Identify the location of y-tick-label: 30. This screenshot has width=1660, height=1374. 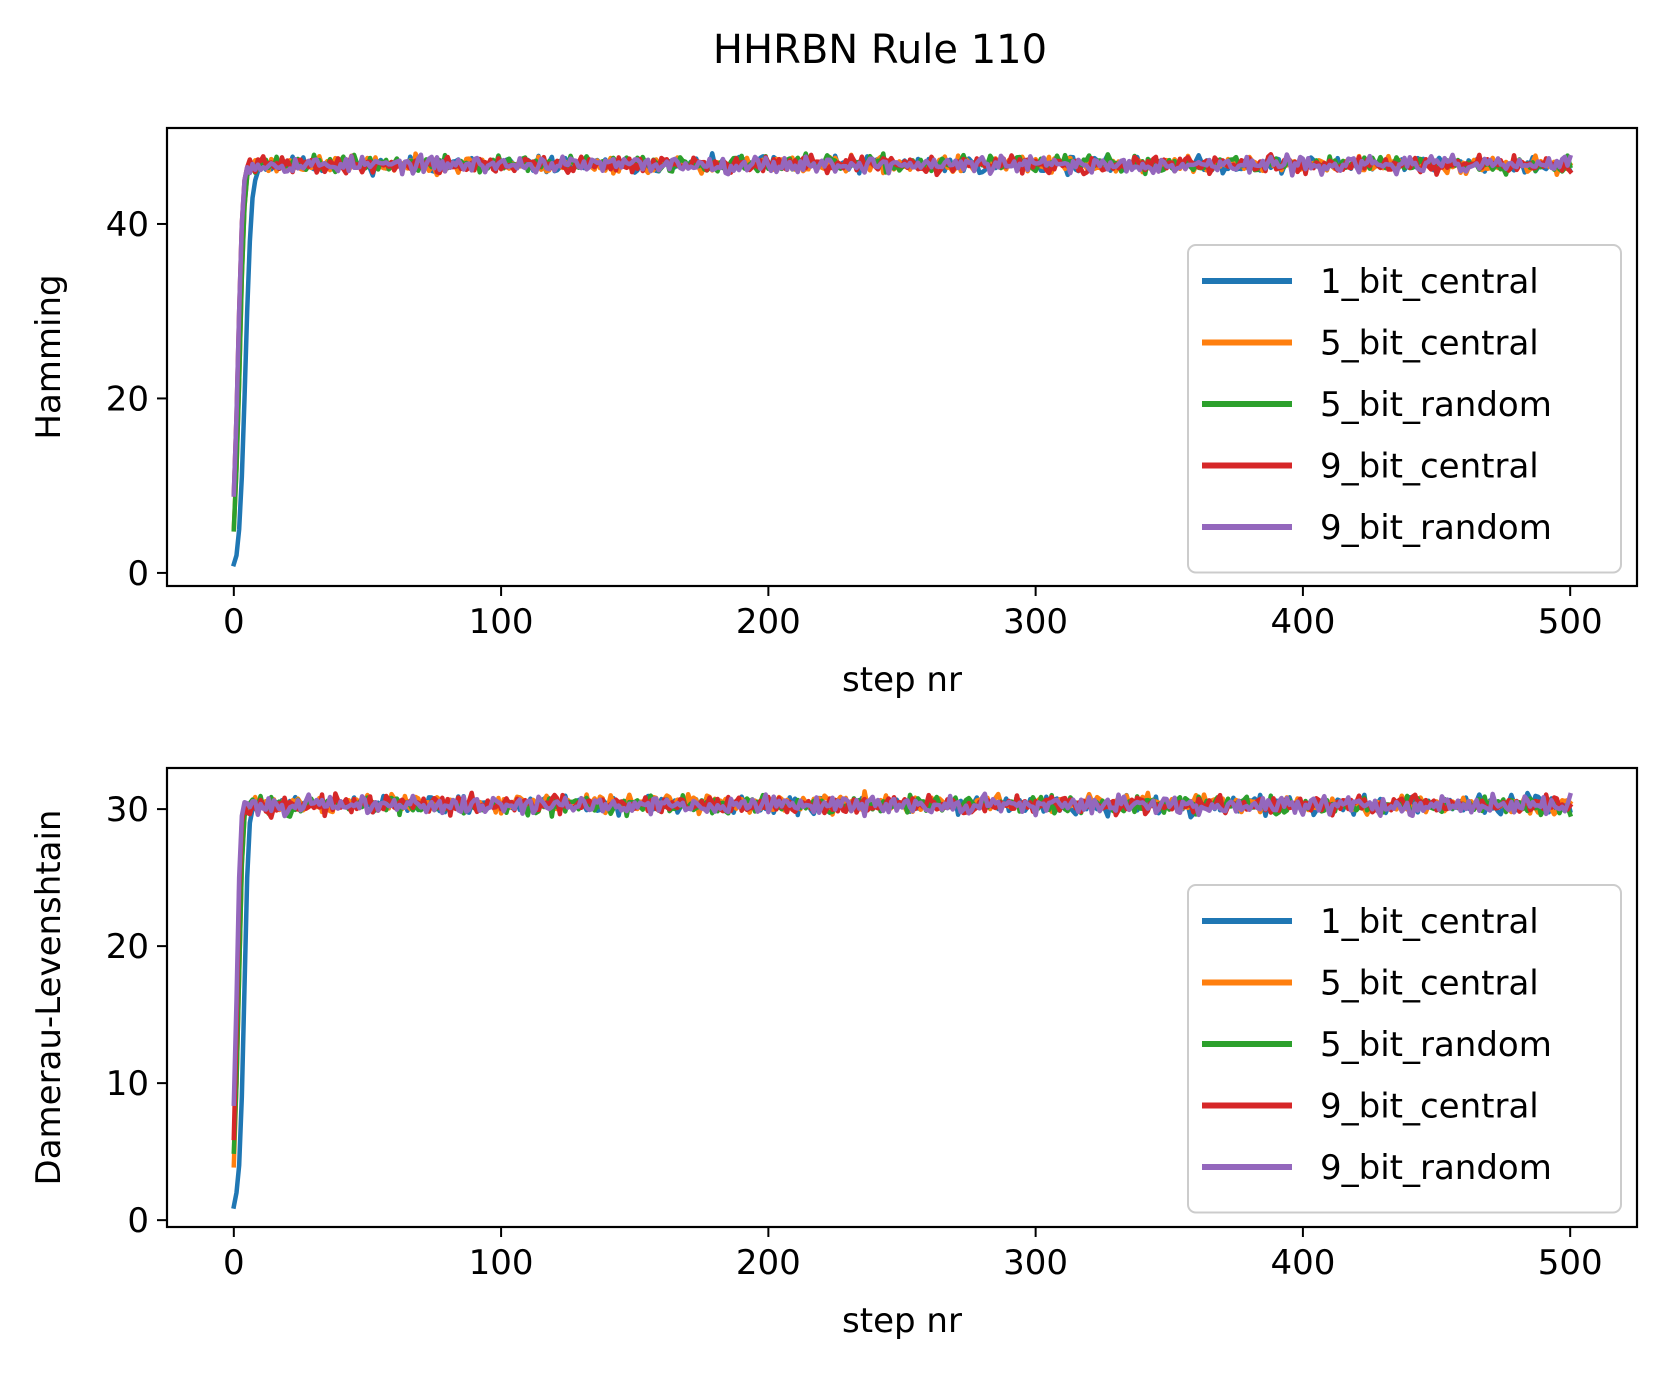
(127, 810).